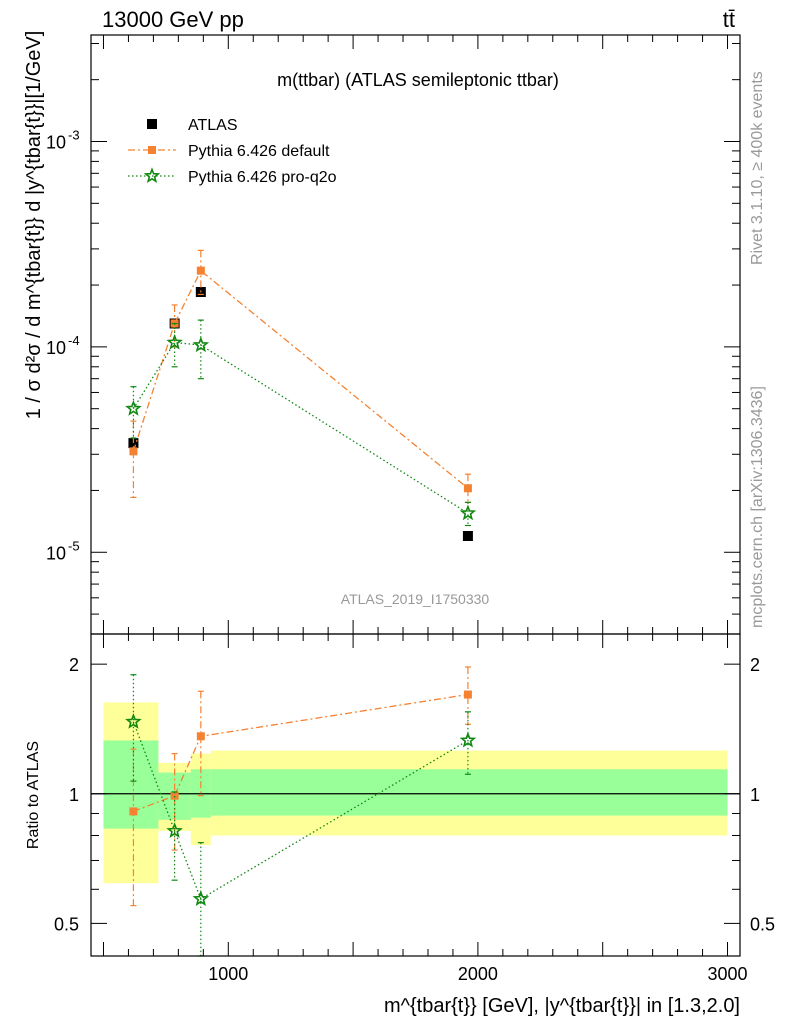 Image resolution: width=786 pixels, height=1024 pixels. Describe the element at coordinates (213, 125) in the screenshot. I see `legend-label: ATLAS` at that location.